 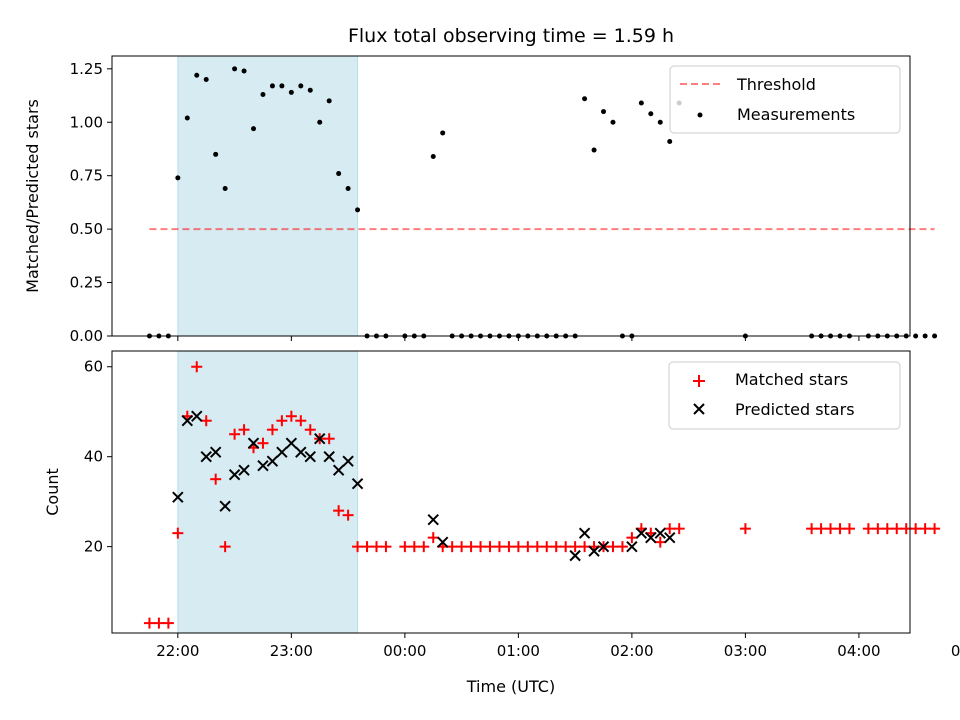 I want to click on top-y-tick-label: 1.25, so click(x=86, y=69).